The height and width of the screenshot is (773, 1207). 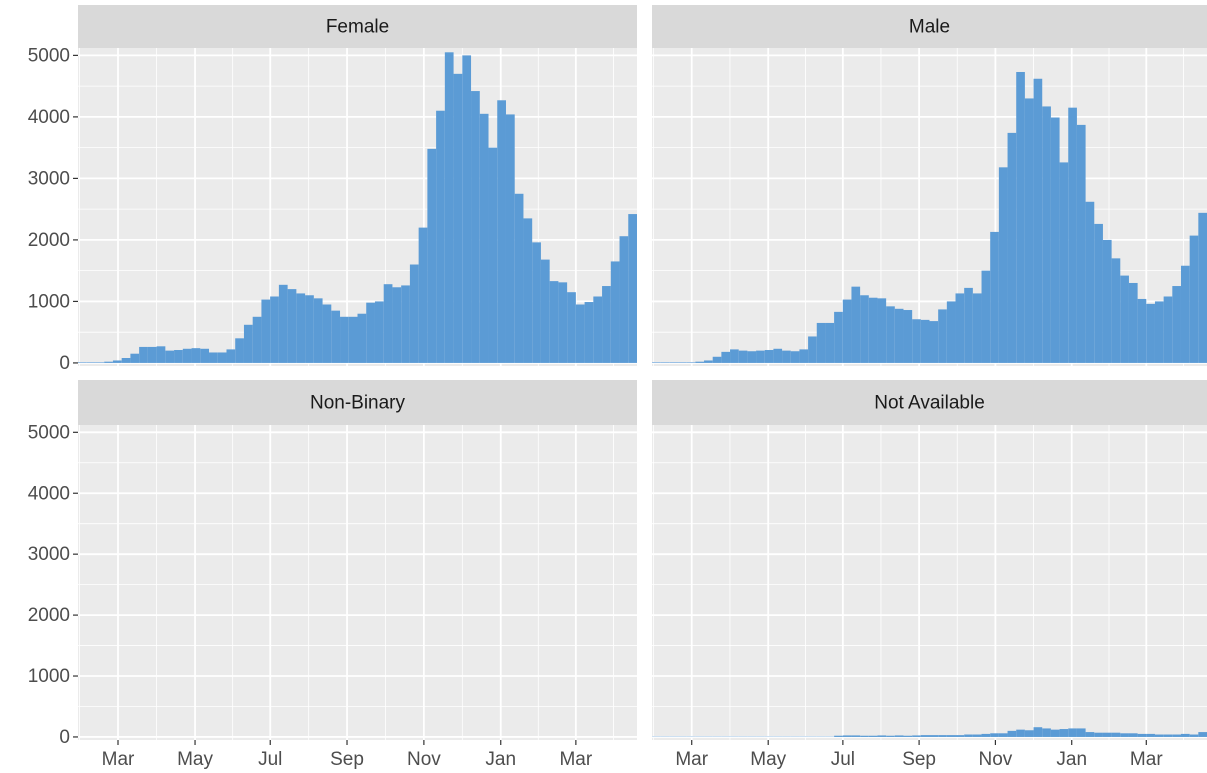 I want to click on x-tick-label: May, so click(x=195, y=759).